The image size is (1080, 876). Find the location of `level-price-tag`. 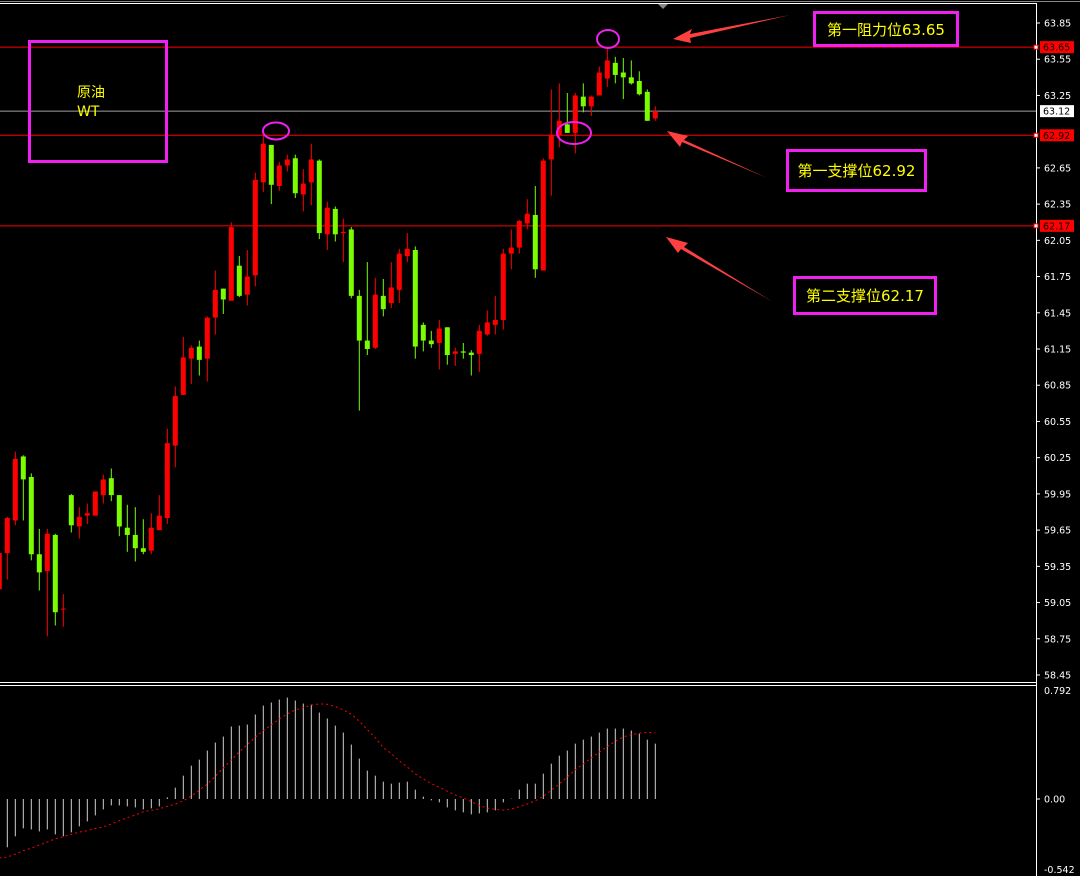

level-price-tag is located at coordinates (1057, 135).